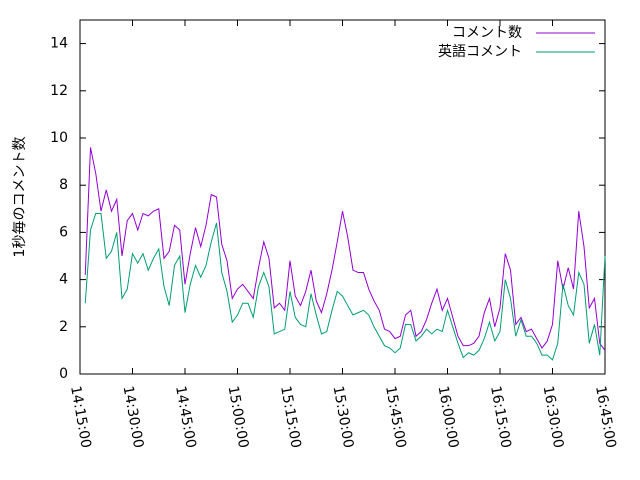 The image size is (640, 480). I want to click on x-tick-label: 15:15:00, so click(290, 417).